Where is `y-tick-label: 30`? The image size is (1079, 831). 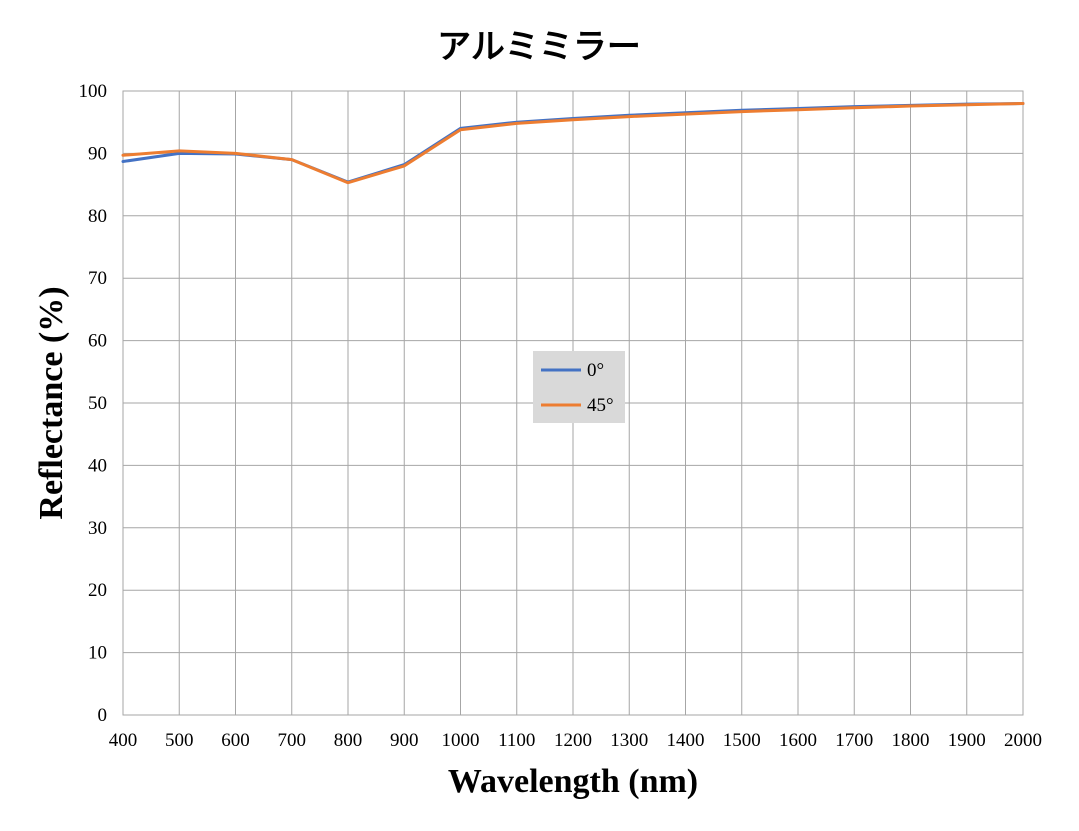 y-tick-label: 30 is located at coordinates (97, 528).